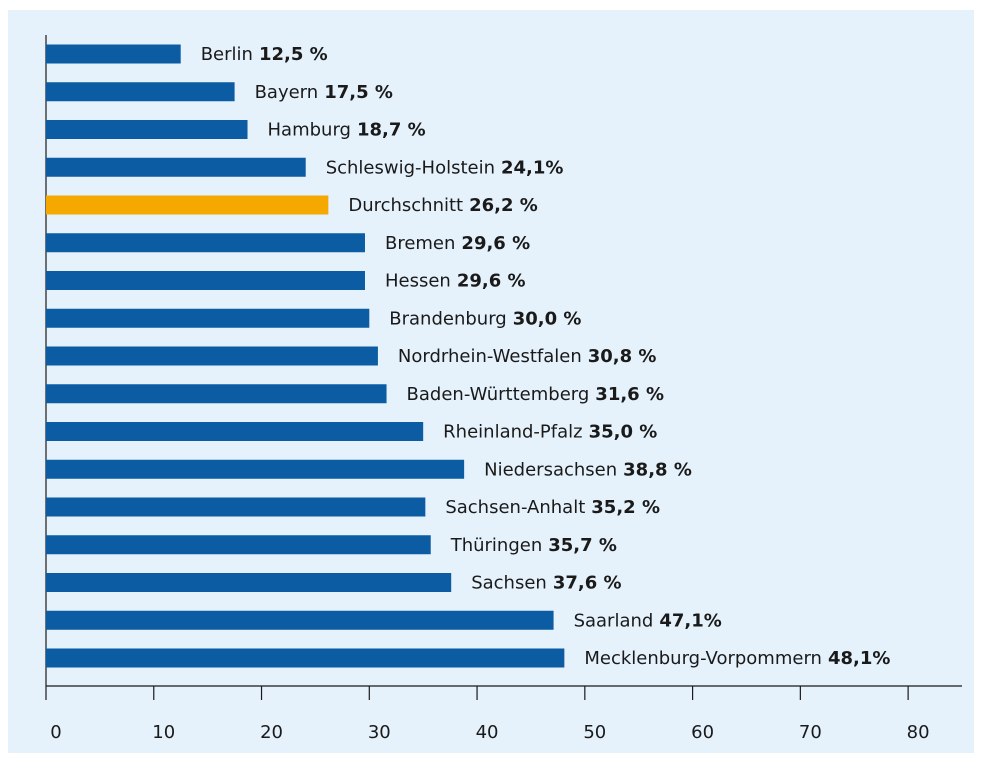  Describe the element at coordinates (287, 92) in the screenshot. I see `category-name: Bayern` at that location.